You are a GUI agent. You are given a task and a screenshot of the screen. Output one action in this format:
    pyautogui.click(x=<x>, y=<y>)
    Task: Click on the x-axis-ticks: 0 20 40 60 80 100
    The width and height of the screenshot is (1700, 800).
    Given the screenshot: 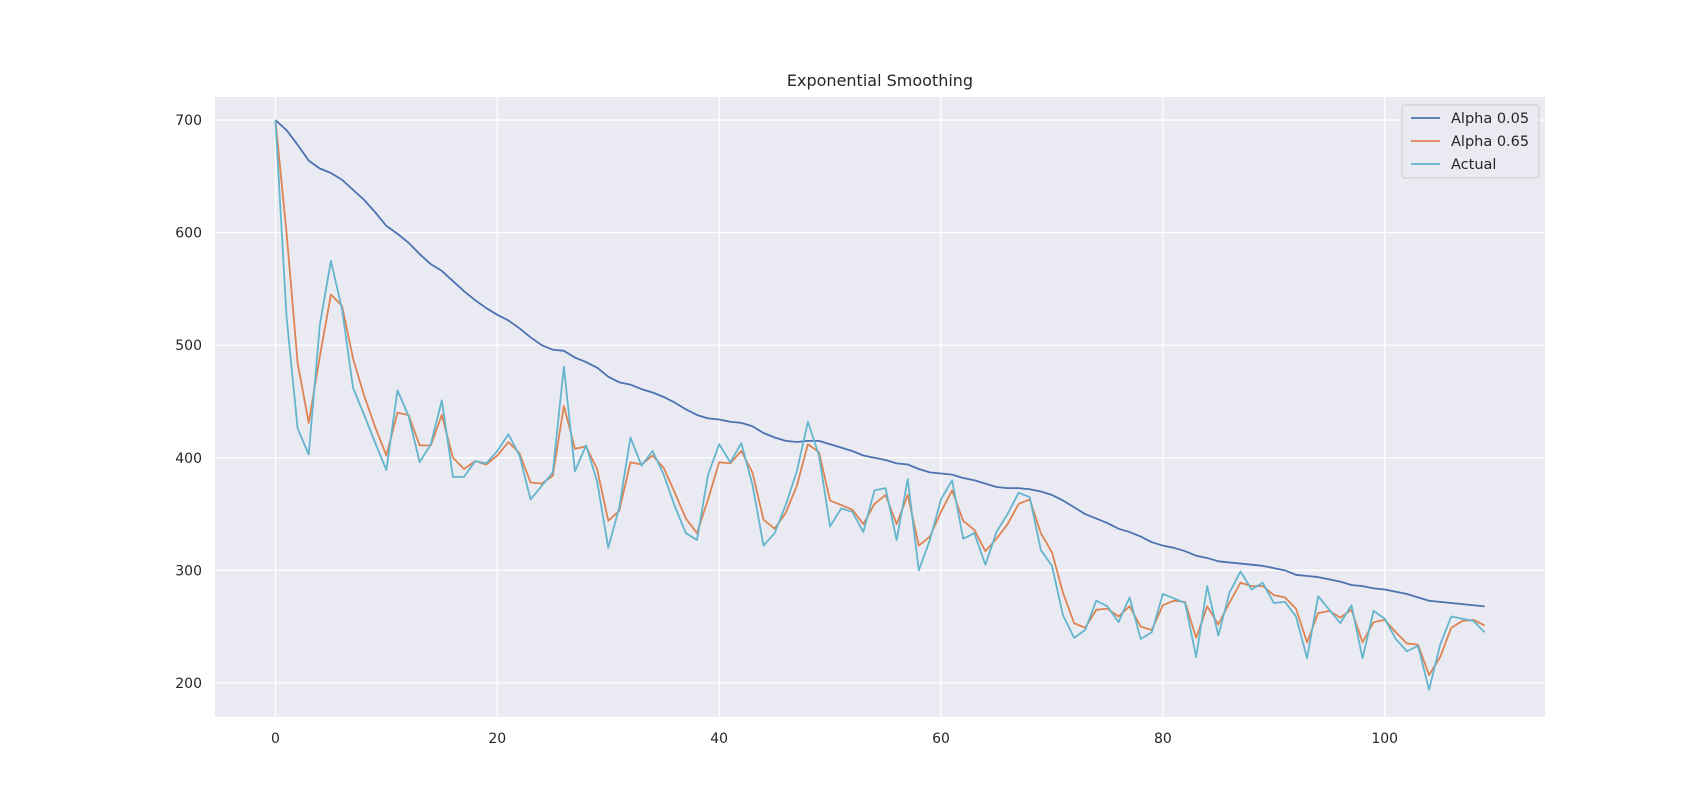 What is the action you would take?
    pyautogui.click(x=834, y=739)
    